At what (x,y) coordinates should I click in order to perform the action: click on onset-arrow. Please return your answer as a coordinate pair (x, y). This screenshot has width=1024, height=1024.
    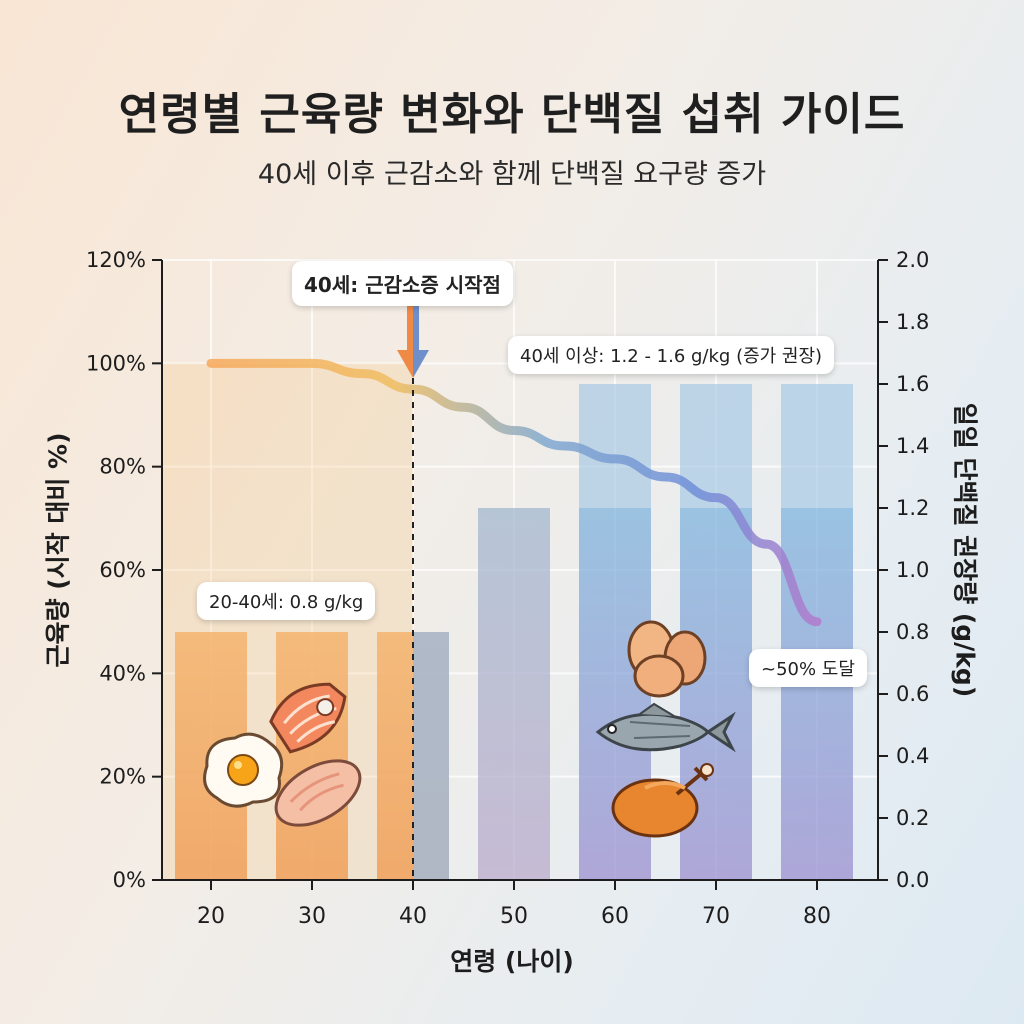
    Looking at the image, I should click on (413, 339).